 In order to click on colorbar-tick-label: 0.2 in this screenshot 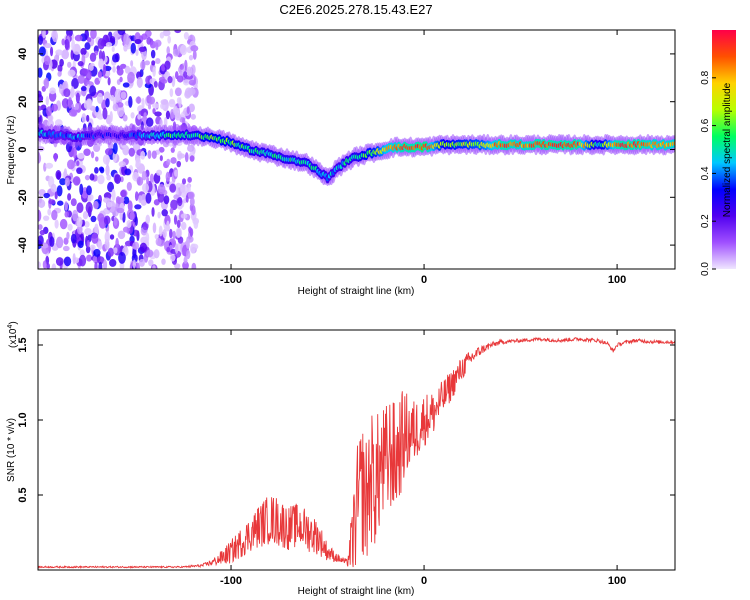, I will do `click(705, 221)`.